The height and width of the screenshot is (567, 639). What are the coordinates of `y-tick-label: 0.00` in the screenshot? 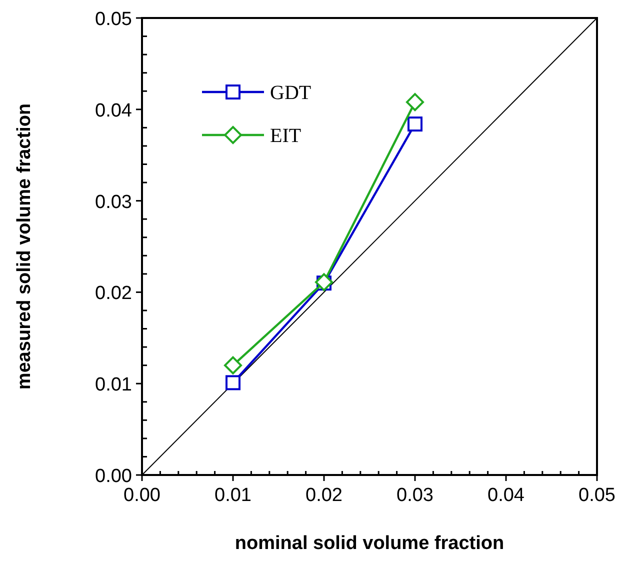 It's located at (113, 476).